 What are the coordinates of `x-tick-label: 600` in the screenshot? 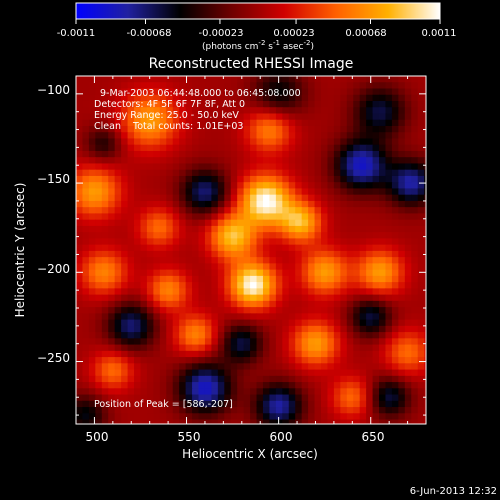 It's located at (281, 437).